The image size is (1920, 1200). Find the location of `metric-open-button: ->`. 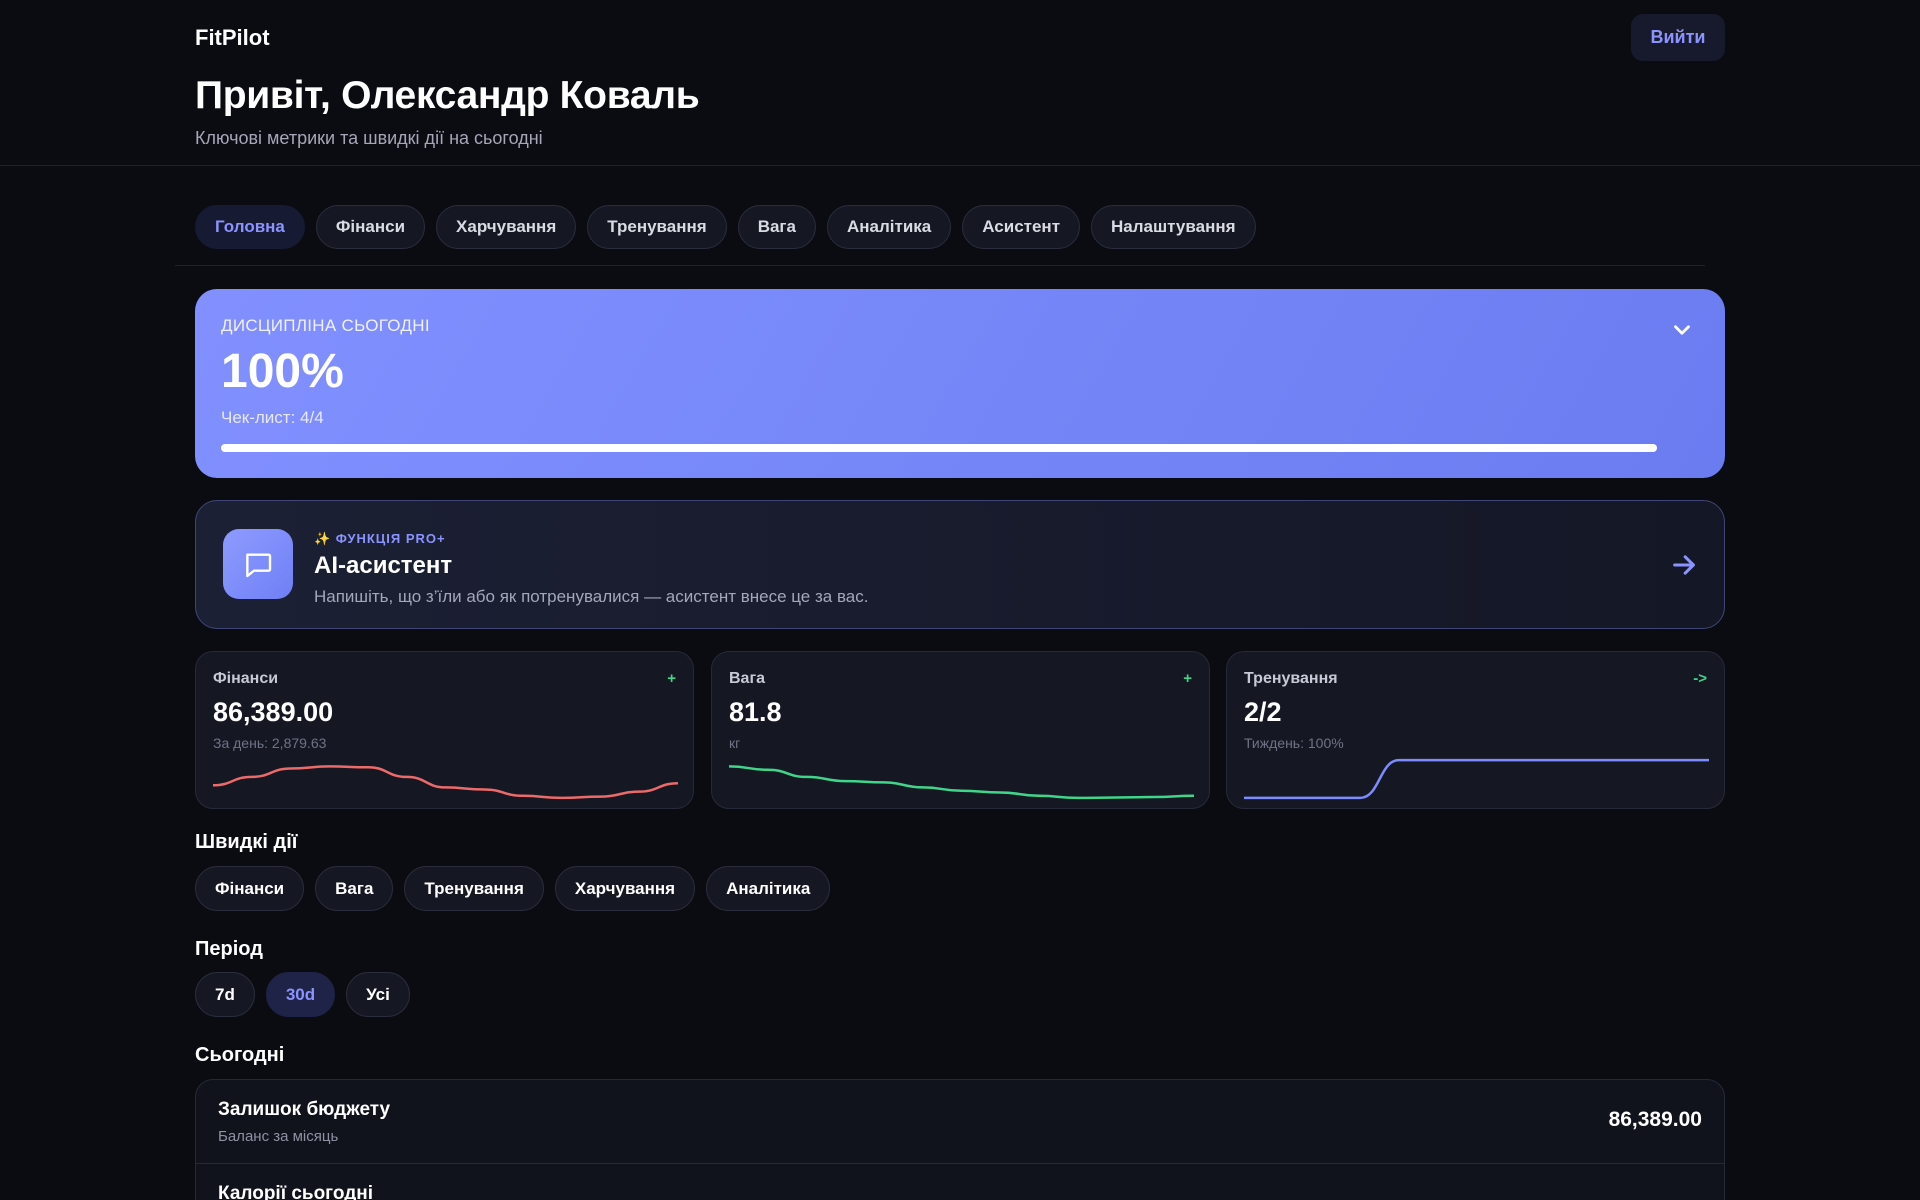

metric-open-button: -> is located at coordinates (1700, 678).